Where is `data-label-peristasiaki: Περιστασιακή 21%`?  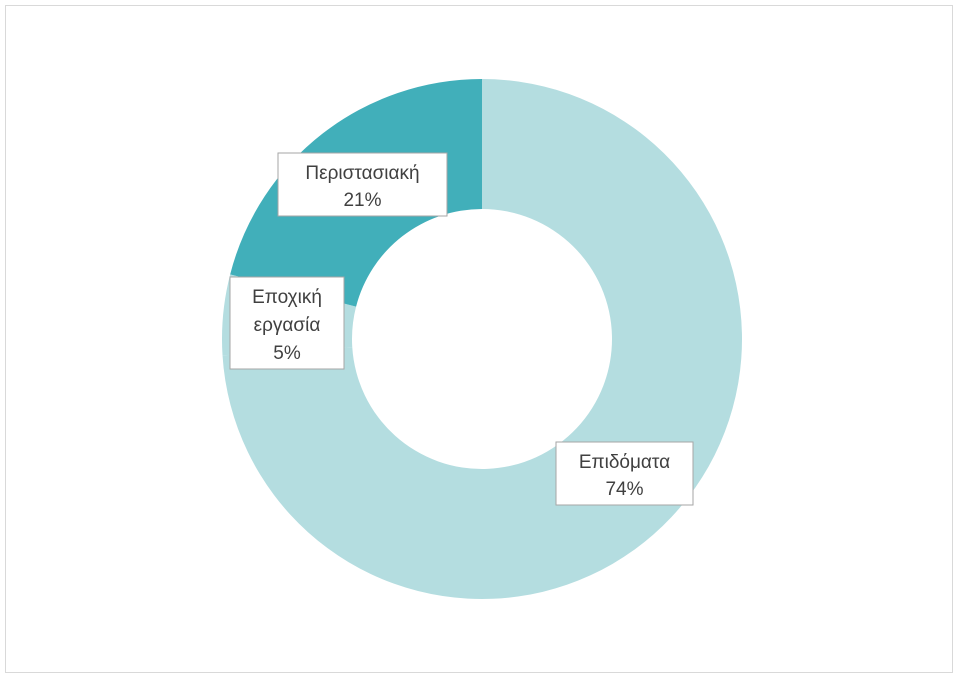
data-label-peristasiaki: Περιστασιακή 21% is located at coordinates (362, 184).